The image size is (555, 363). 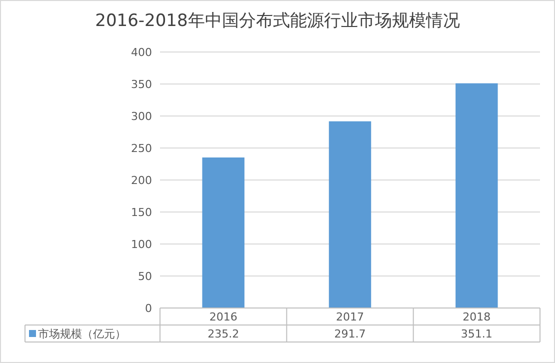 What do you see at coordinates (141, 180) in the screenshot?
I see `y-tick-label: 200` at bounding box center [141, 180].